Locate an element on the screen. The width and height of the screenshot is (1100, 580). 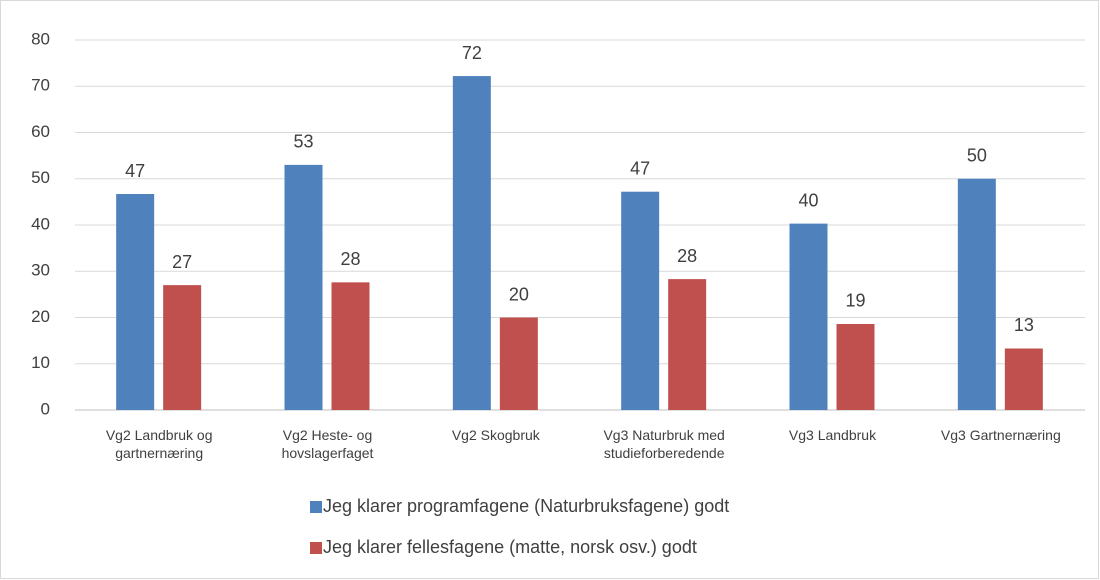
y-tick-label: 0 is located at coordinates (45, 408).